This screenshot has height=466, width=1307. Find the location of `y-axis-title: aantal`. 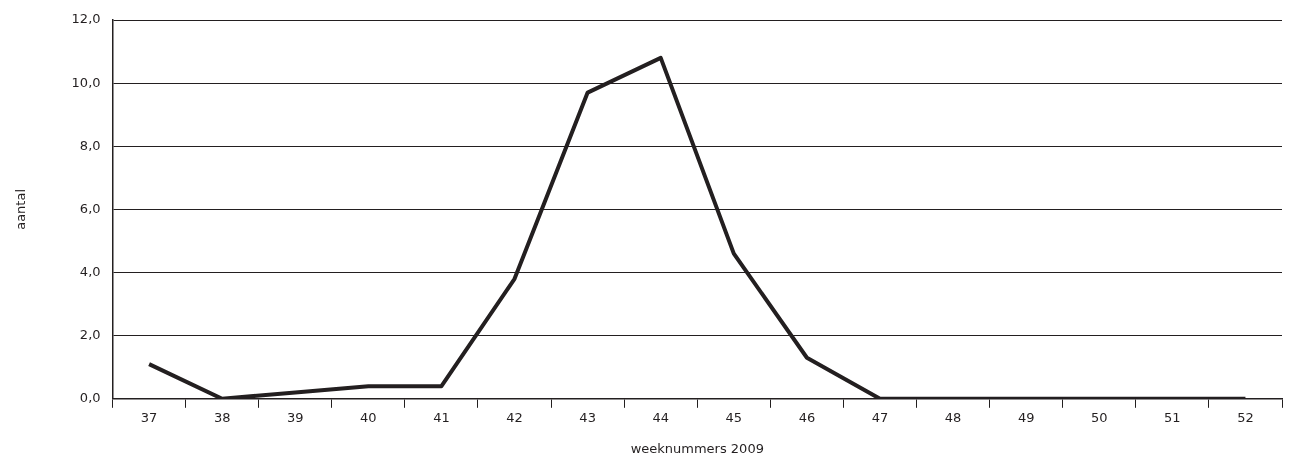

y-axis-title: aantal is located at coordinates (21, 209).